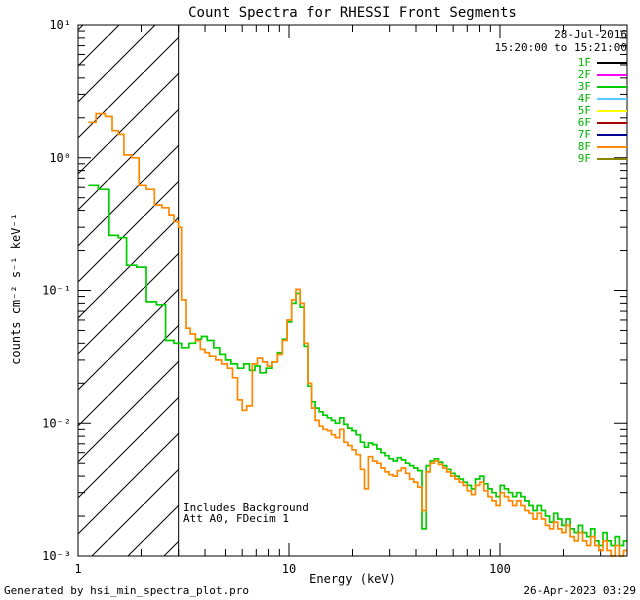 The width and height of the screenshot is (640, 600). Describe the element at coordinates (584, 134) in the screenshot. I see `legend-entry-label: 7F` at that location.